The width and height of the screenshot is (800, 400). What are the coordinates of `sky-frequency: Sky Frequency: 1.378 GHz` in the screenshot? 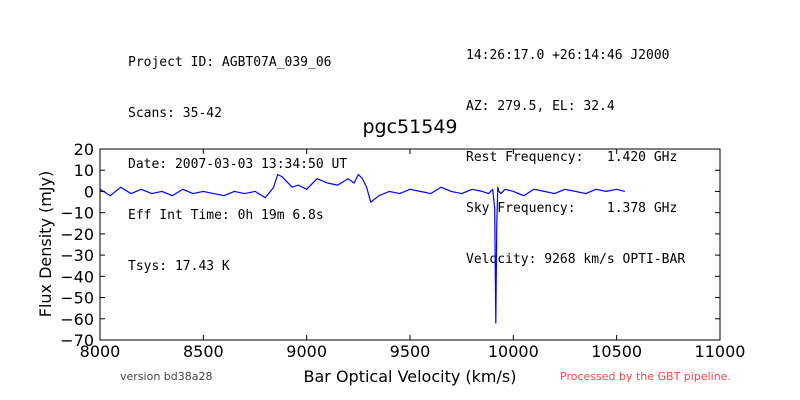 It's located at (572, 208).